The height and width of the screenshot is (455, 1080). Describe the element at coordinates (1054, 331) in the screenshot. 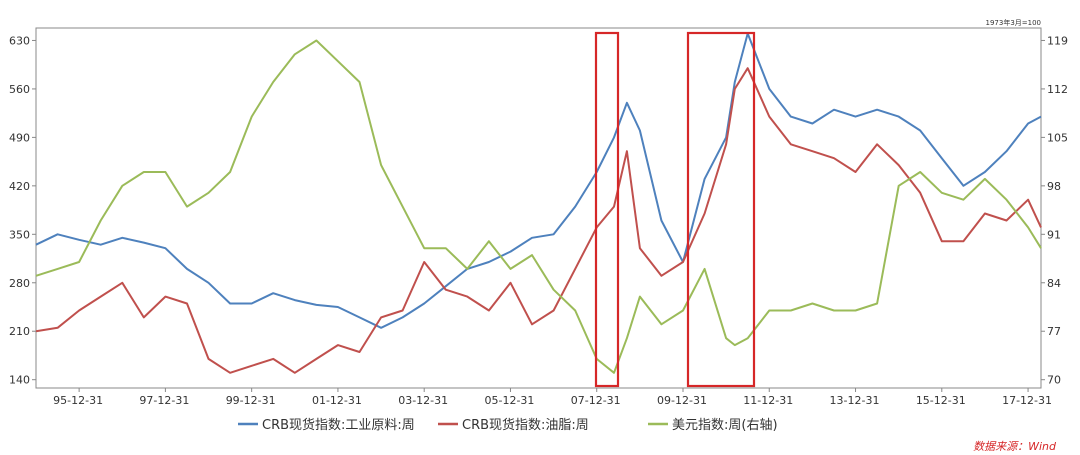

I see `y-right-tick-label: 77` at that location.